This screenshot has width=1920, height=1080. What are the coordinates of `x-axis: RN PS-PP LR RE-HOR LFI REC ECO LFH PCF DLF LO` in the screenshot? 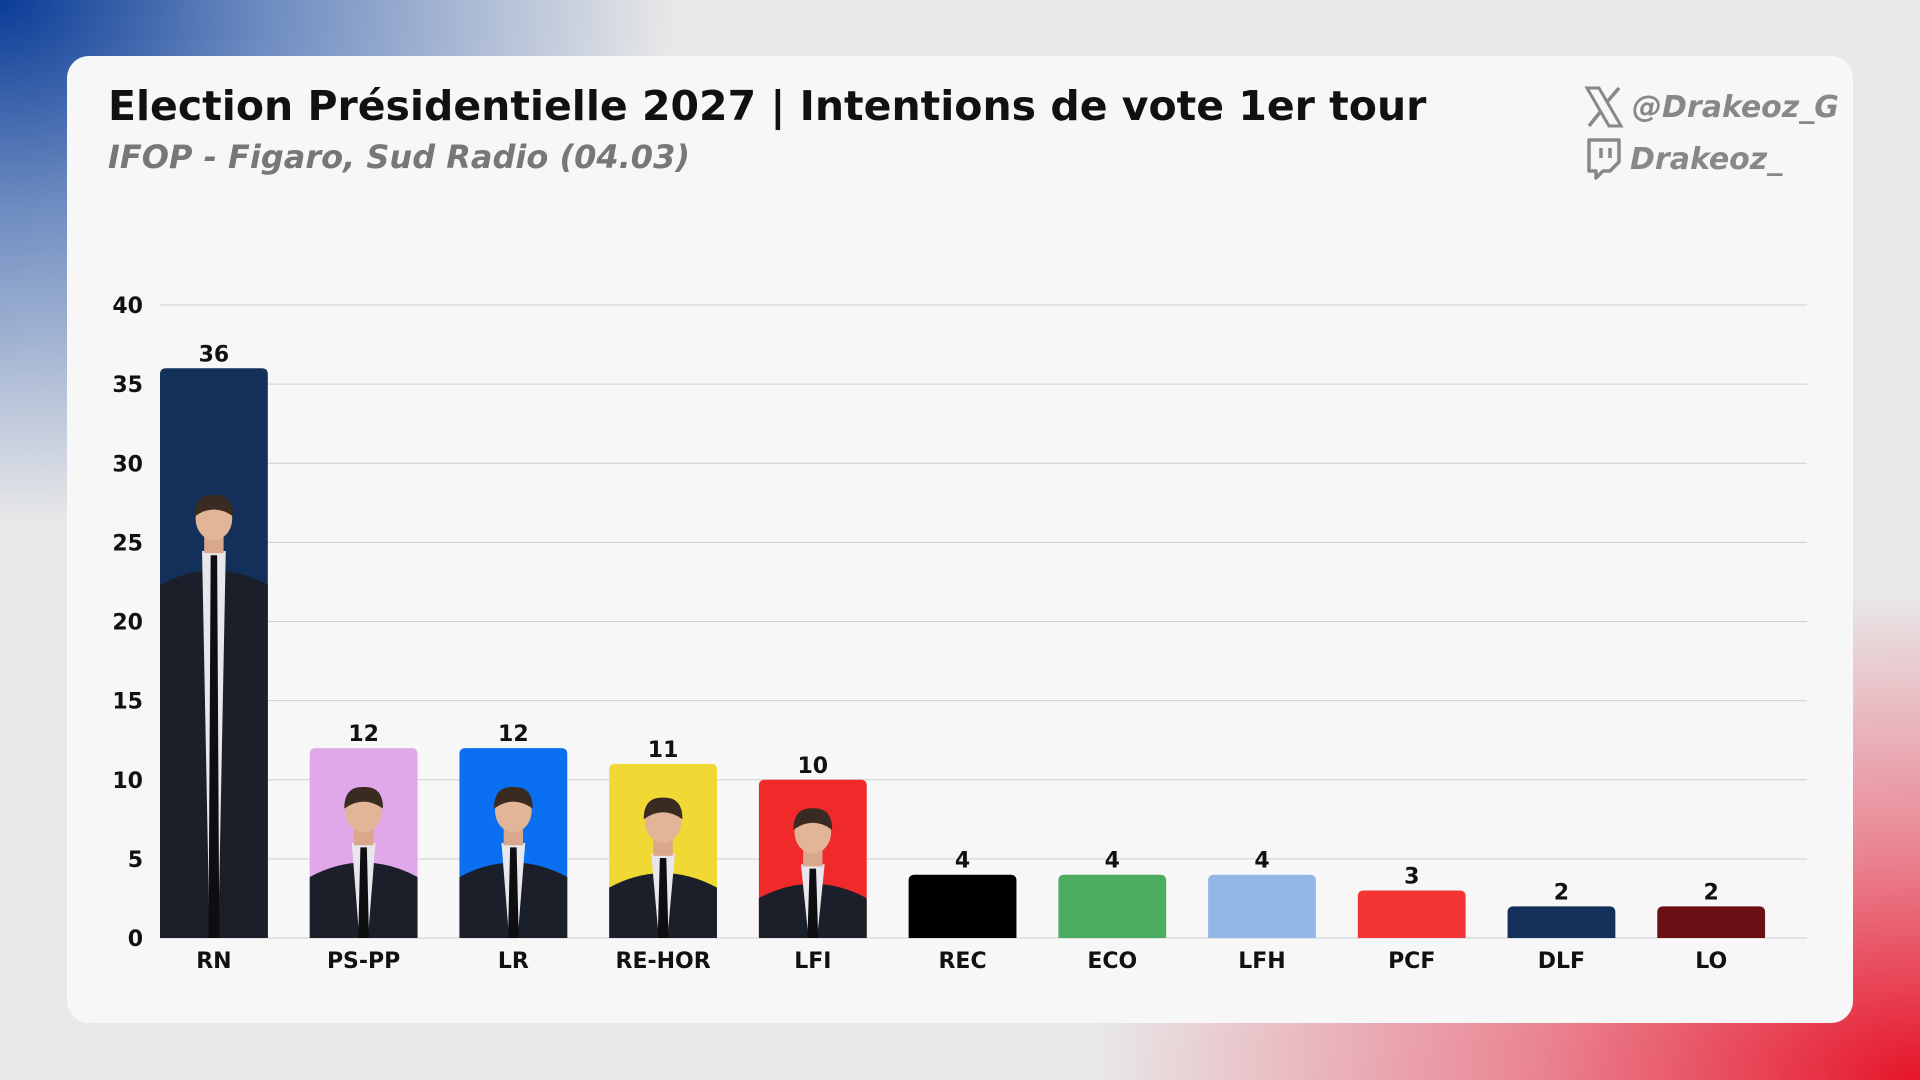 It's located at (961, 961).